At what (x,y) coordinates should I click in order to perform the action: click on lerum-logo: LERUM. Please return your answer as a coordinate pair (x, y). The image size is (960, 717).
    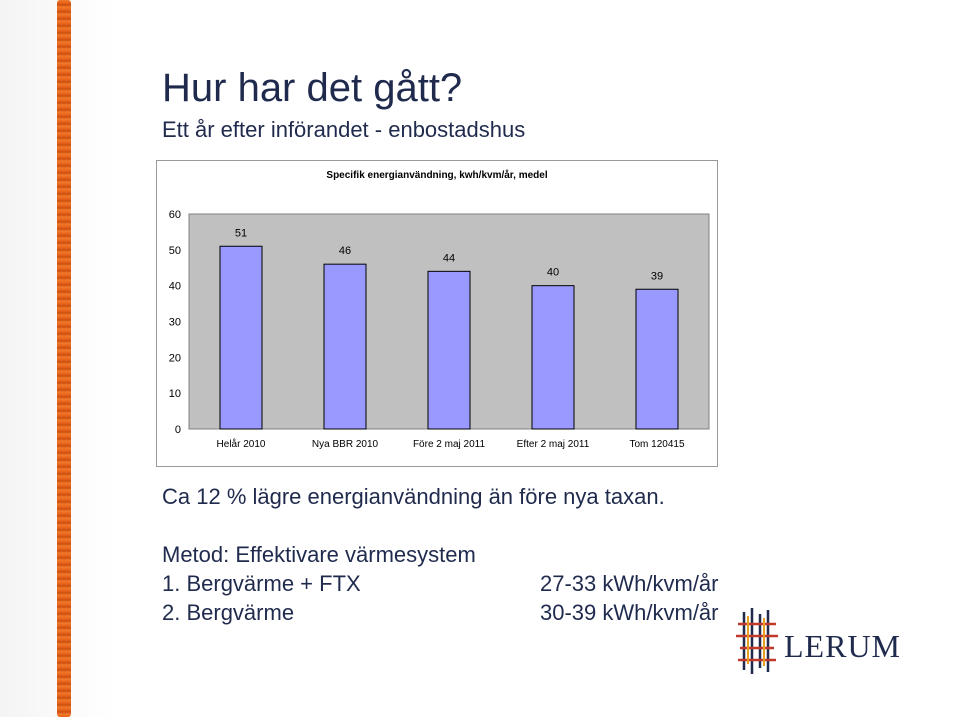
    Looking at the image, I should click on (824, 646).